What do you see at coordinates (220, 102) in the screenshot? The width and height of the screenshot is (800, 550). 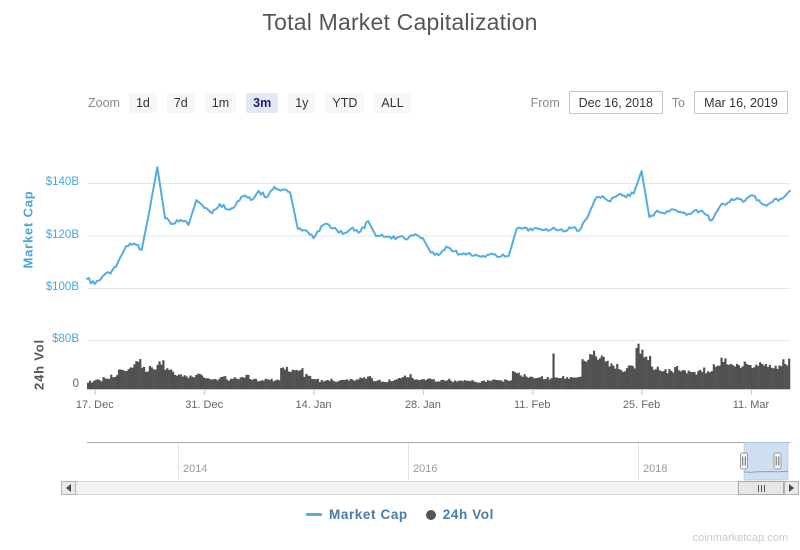 I see `zoom-button-1m: 1m` at bounding box center [220, 102].